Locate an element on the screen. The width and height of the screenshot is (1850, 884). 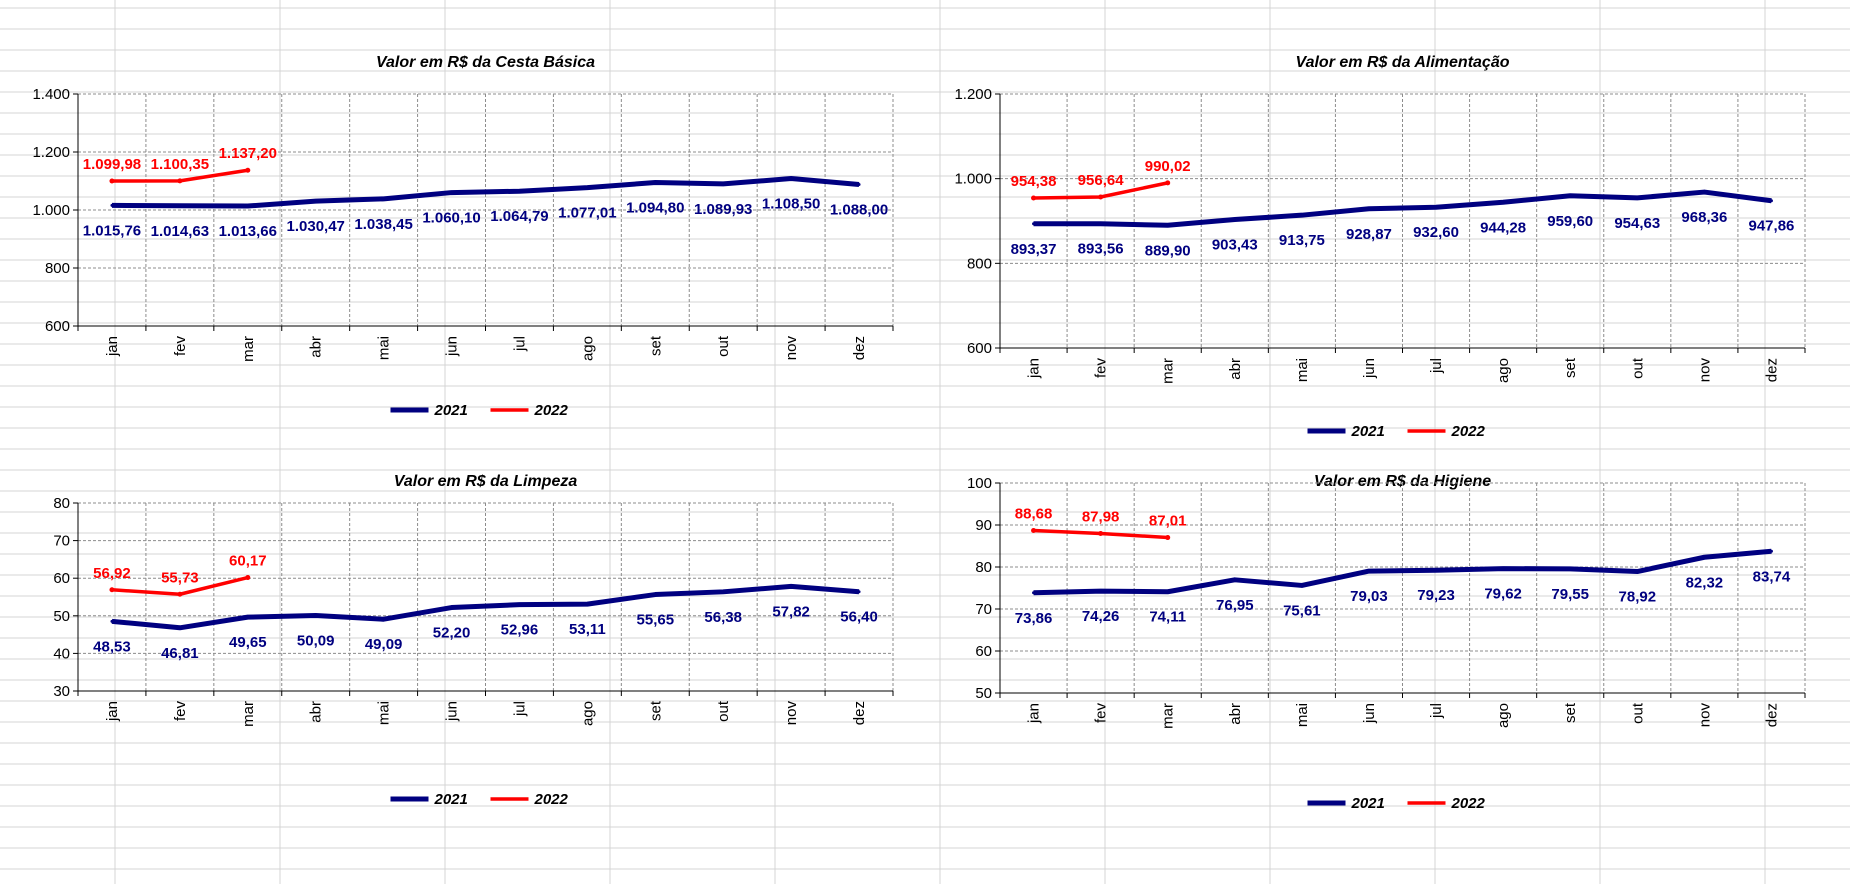
data-label-2022: 1.137,20 is located at coordinates (248, 153).